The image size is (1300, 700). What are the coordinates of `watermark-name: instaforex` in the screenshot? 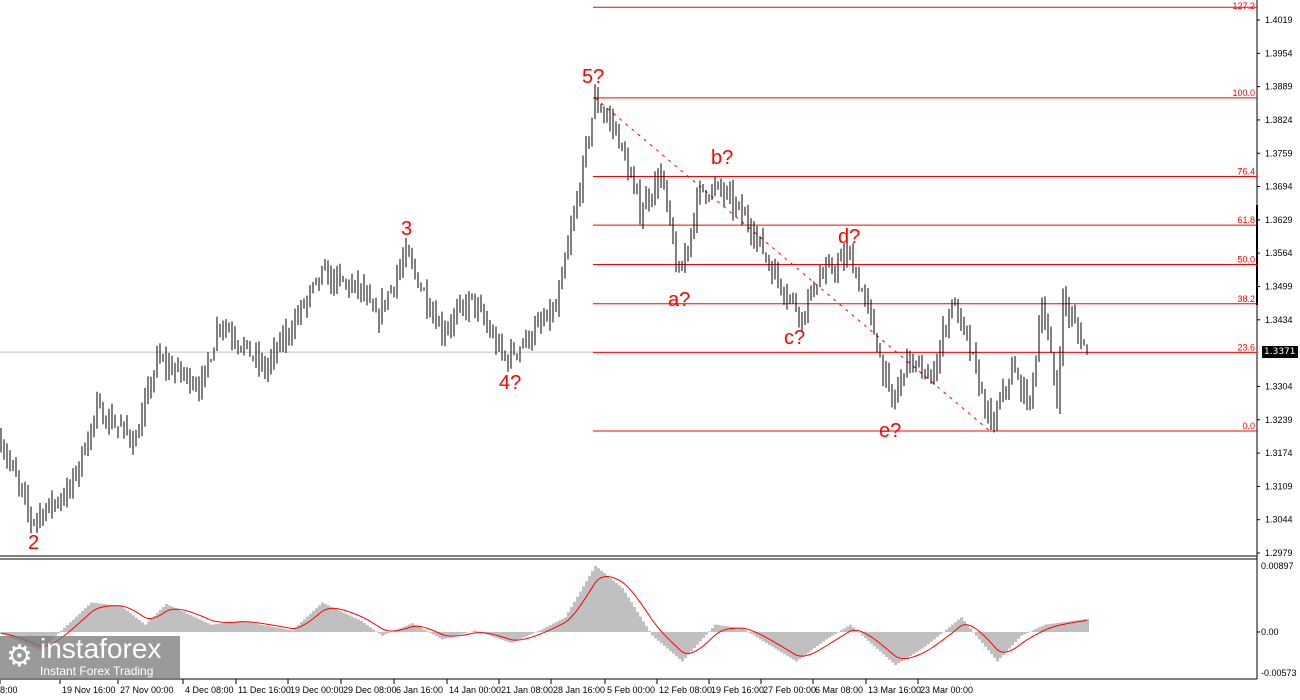 It's located at (101, 648).